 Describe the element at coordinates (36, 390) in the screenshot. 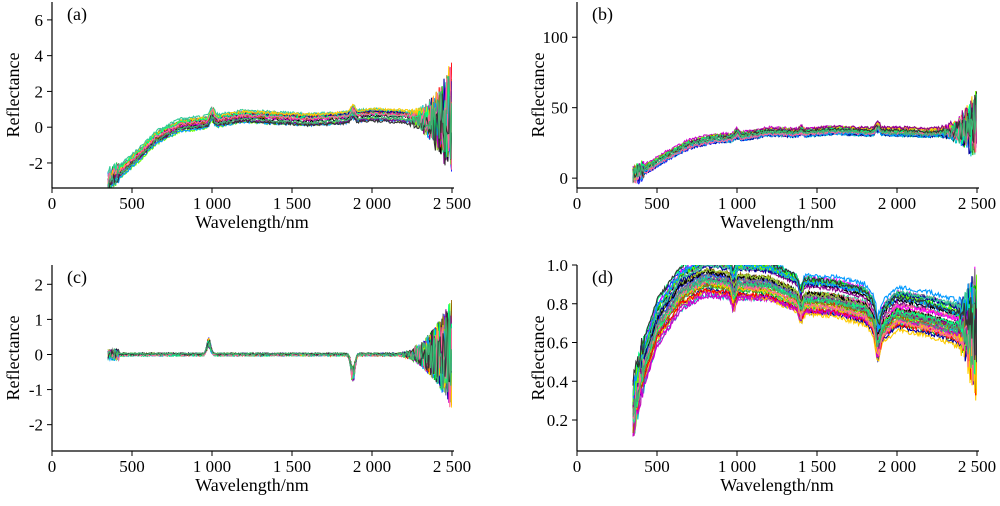

I see `y-tick-label: -1` at that location.